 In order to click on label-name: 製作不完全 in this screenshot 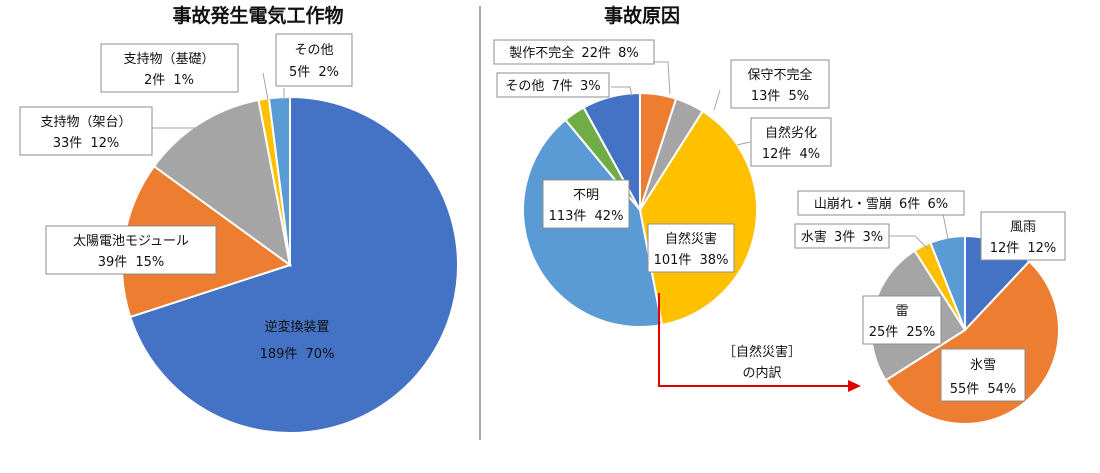, I will do `click(541, 53)`.